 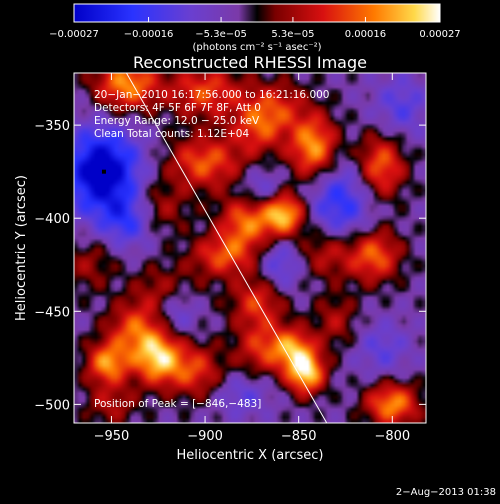 What do you see at coordinates (21, 248) in the screenshot?
I see `y-axis-title: Heliocentric Y (arcsec)` at bounding box center [21, 248].